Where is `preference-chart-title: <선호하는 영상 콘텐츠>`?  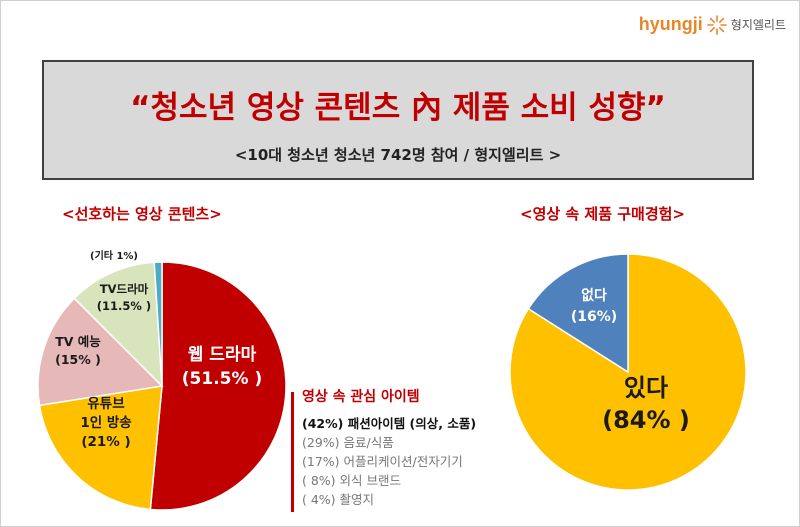
preference-chart-title: <선호하는 영상 콘텐츠> is located at coordinates (142, 214).